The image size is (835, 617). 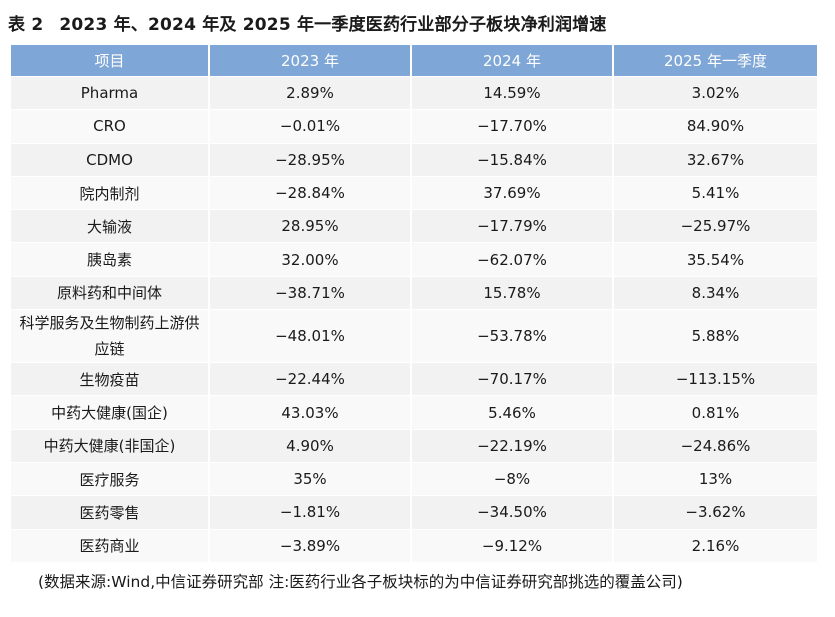 I want to click on row-label: 大输液, so click(x=110, y=226).